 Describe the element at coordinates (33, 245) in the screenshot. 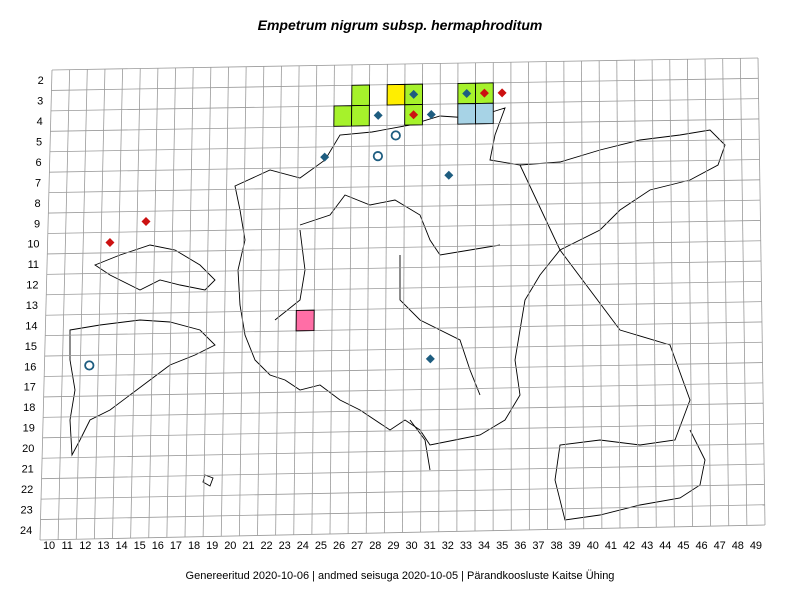

I see `row-label: 10` at that location.